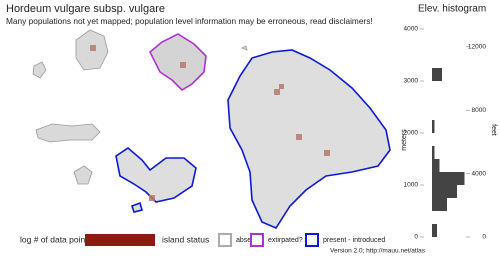  I want to click on island-molokini, so click(244, 48).